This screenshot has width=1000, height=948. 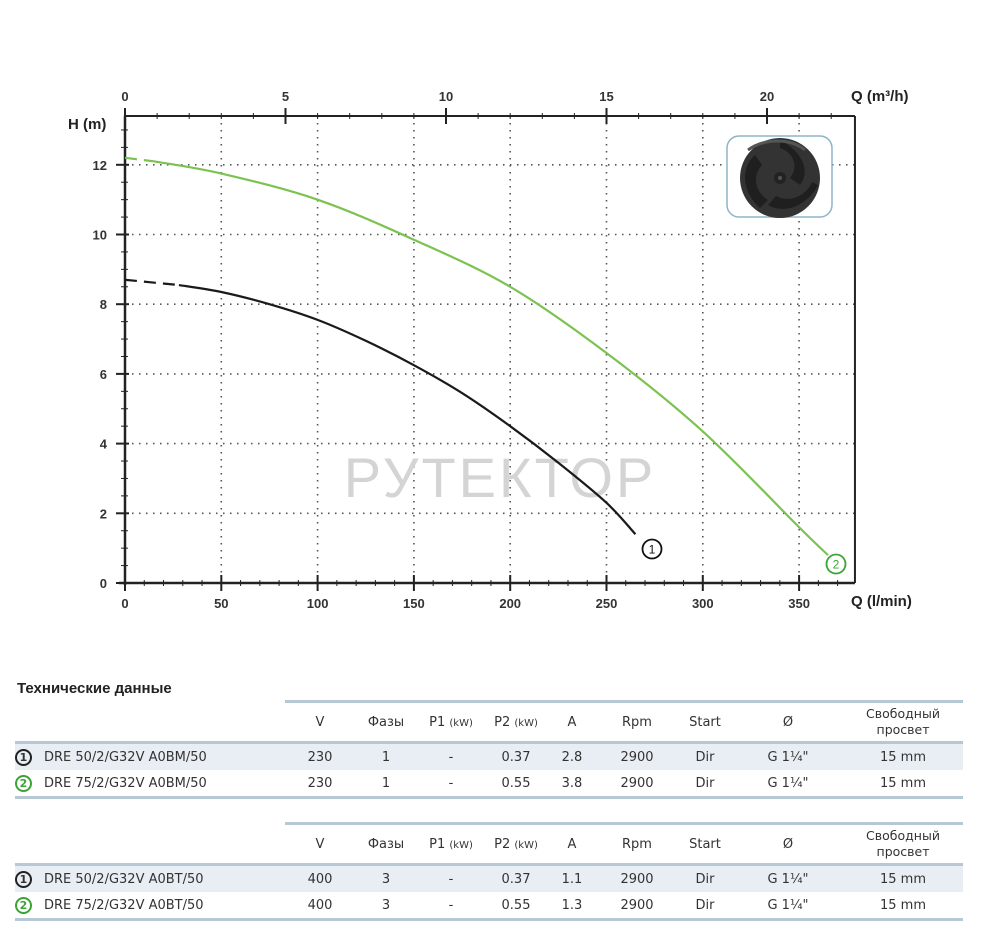 What do you see at coordinates (572, 755) in the screenshot?
I see `cell-a: 2.8` at bounding box center [572, 755].